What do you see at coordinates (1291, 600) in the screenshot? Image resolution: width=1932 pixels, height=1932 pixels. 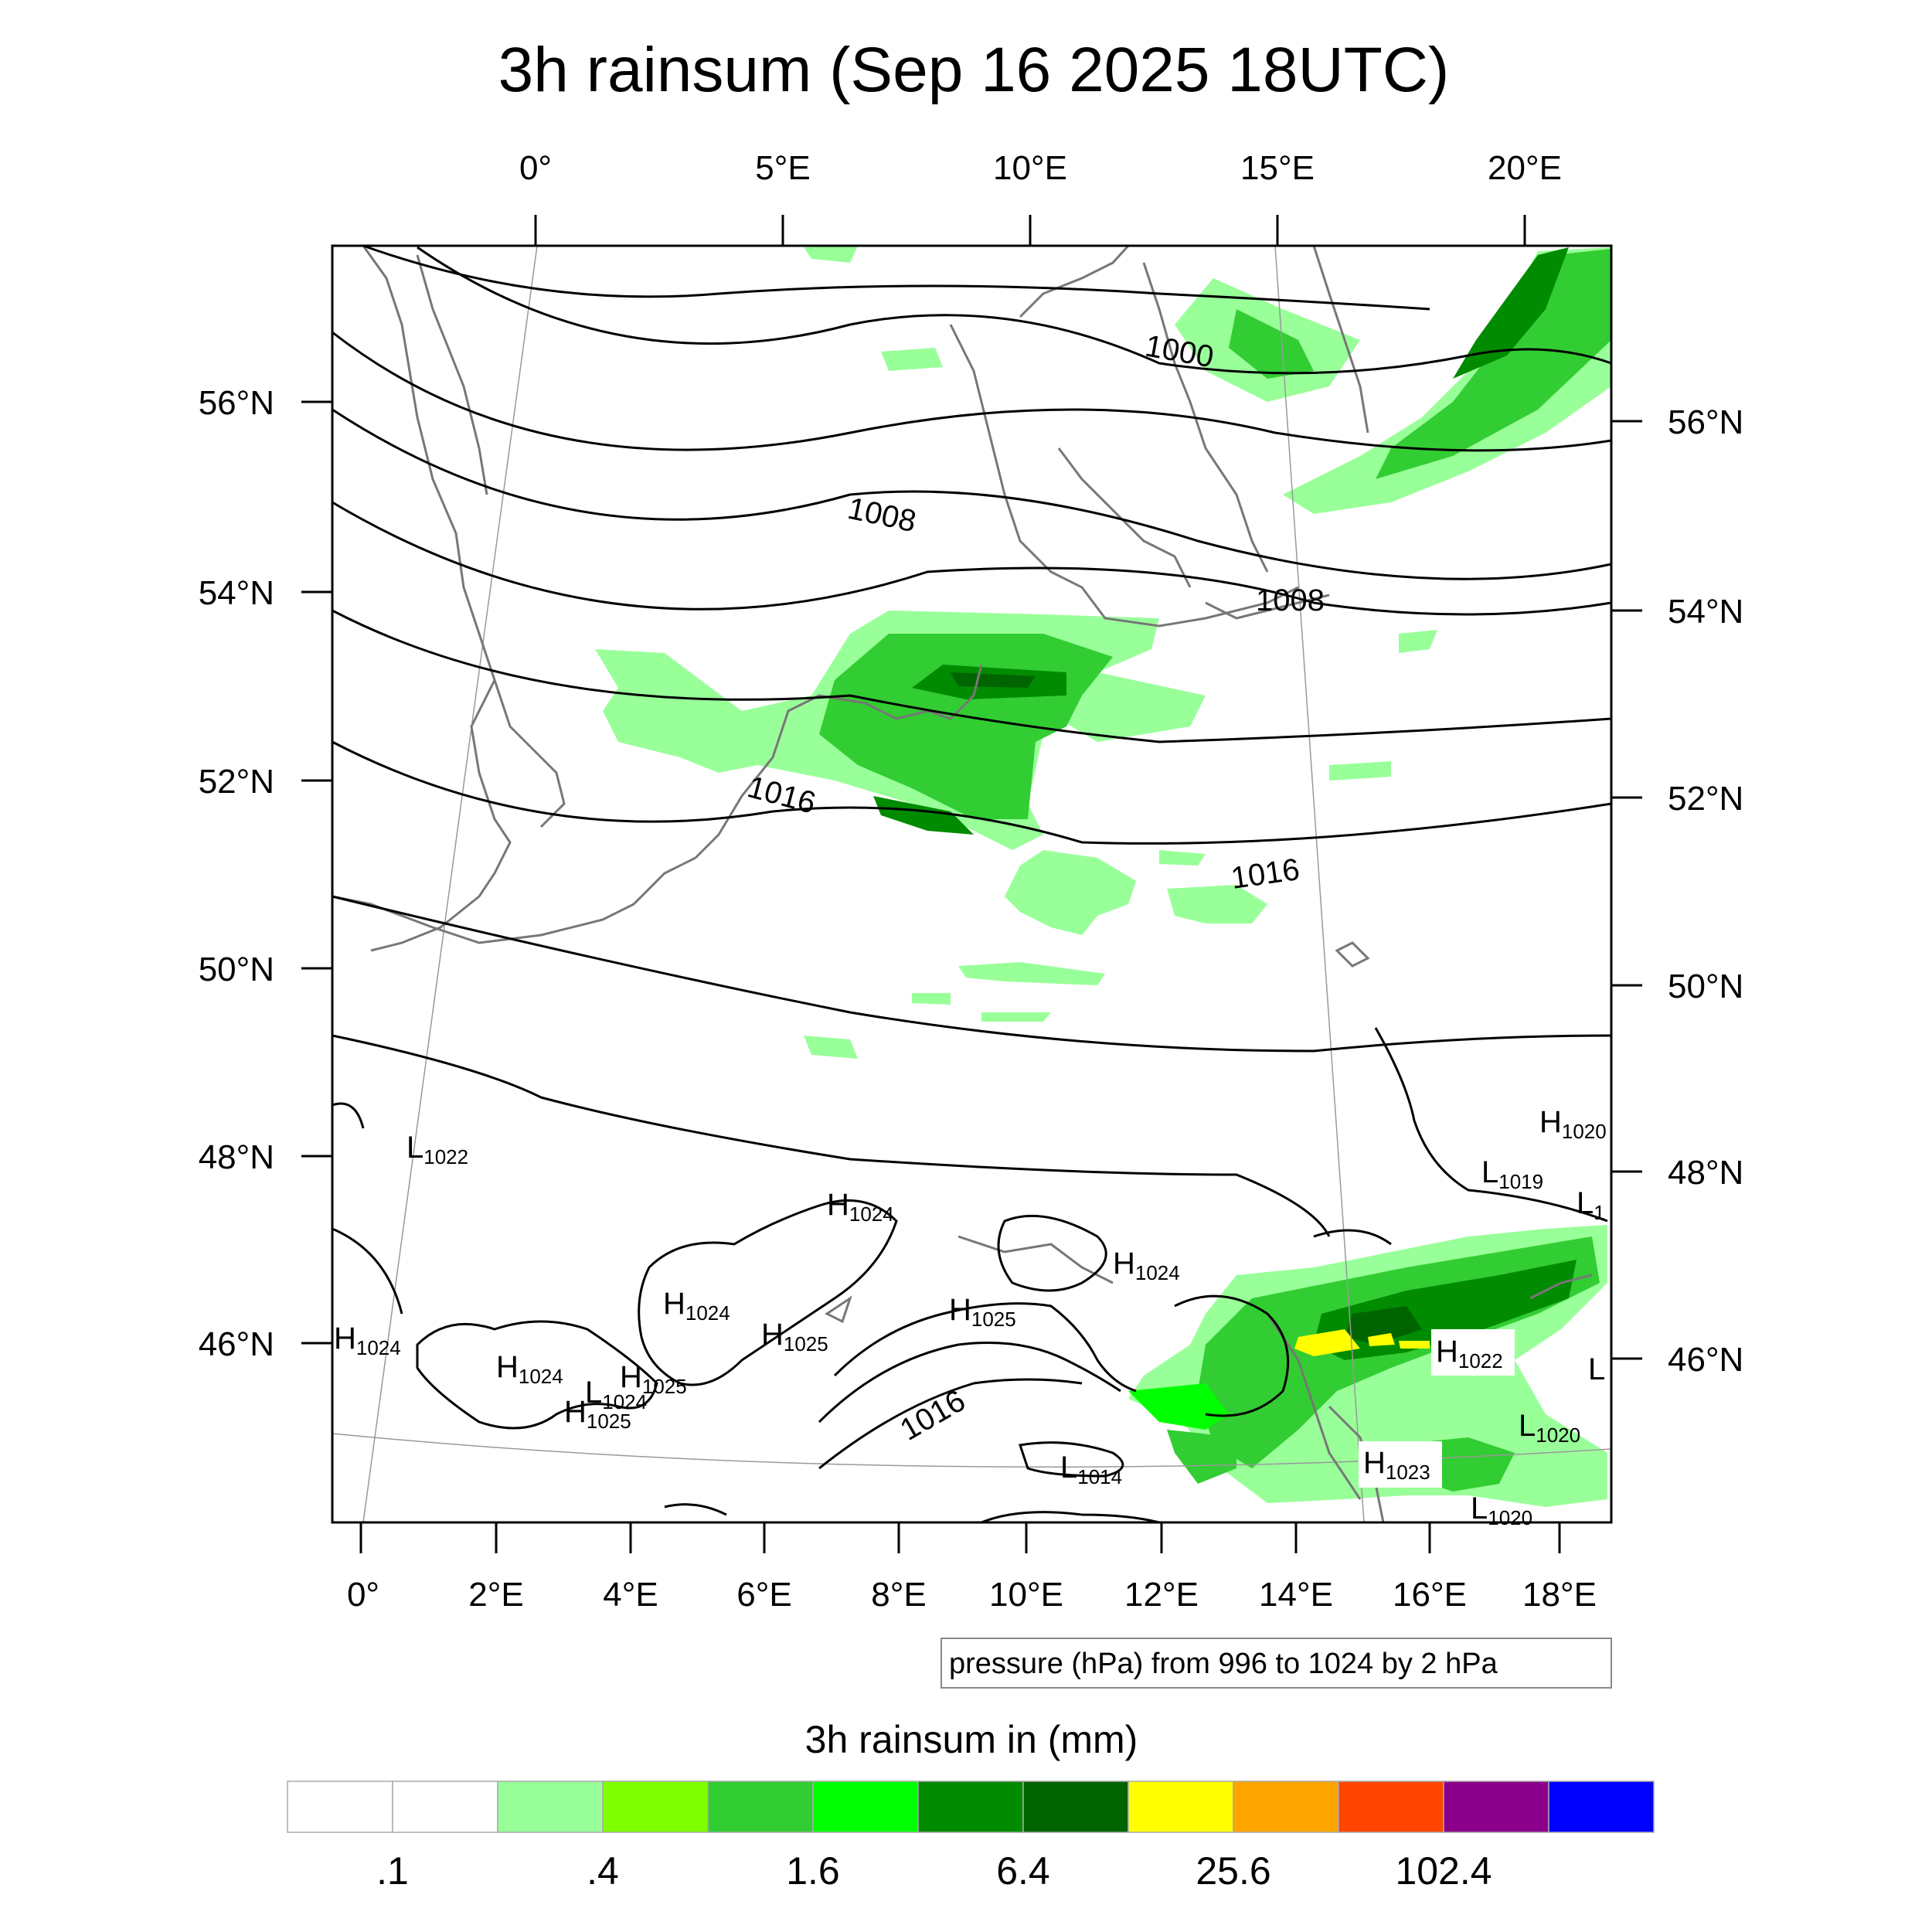 I see `isobar-label: 1008` at bounding box center [1291, 600].